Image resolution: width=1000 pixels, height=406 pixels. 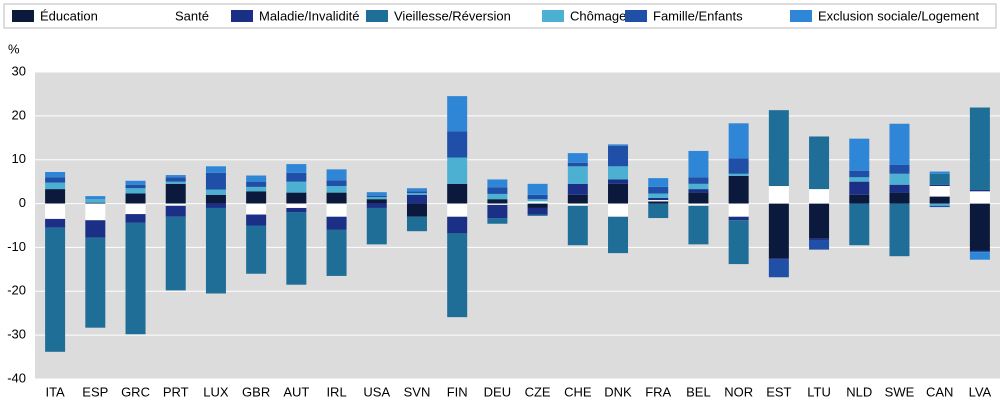 What do you see at coordinates (309, 15) in the screenshot?
I see `legend-label: Maladie/Invalidité` at bounding box center [309, 15].